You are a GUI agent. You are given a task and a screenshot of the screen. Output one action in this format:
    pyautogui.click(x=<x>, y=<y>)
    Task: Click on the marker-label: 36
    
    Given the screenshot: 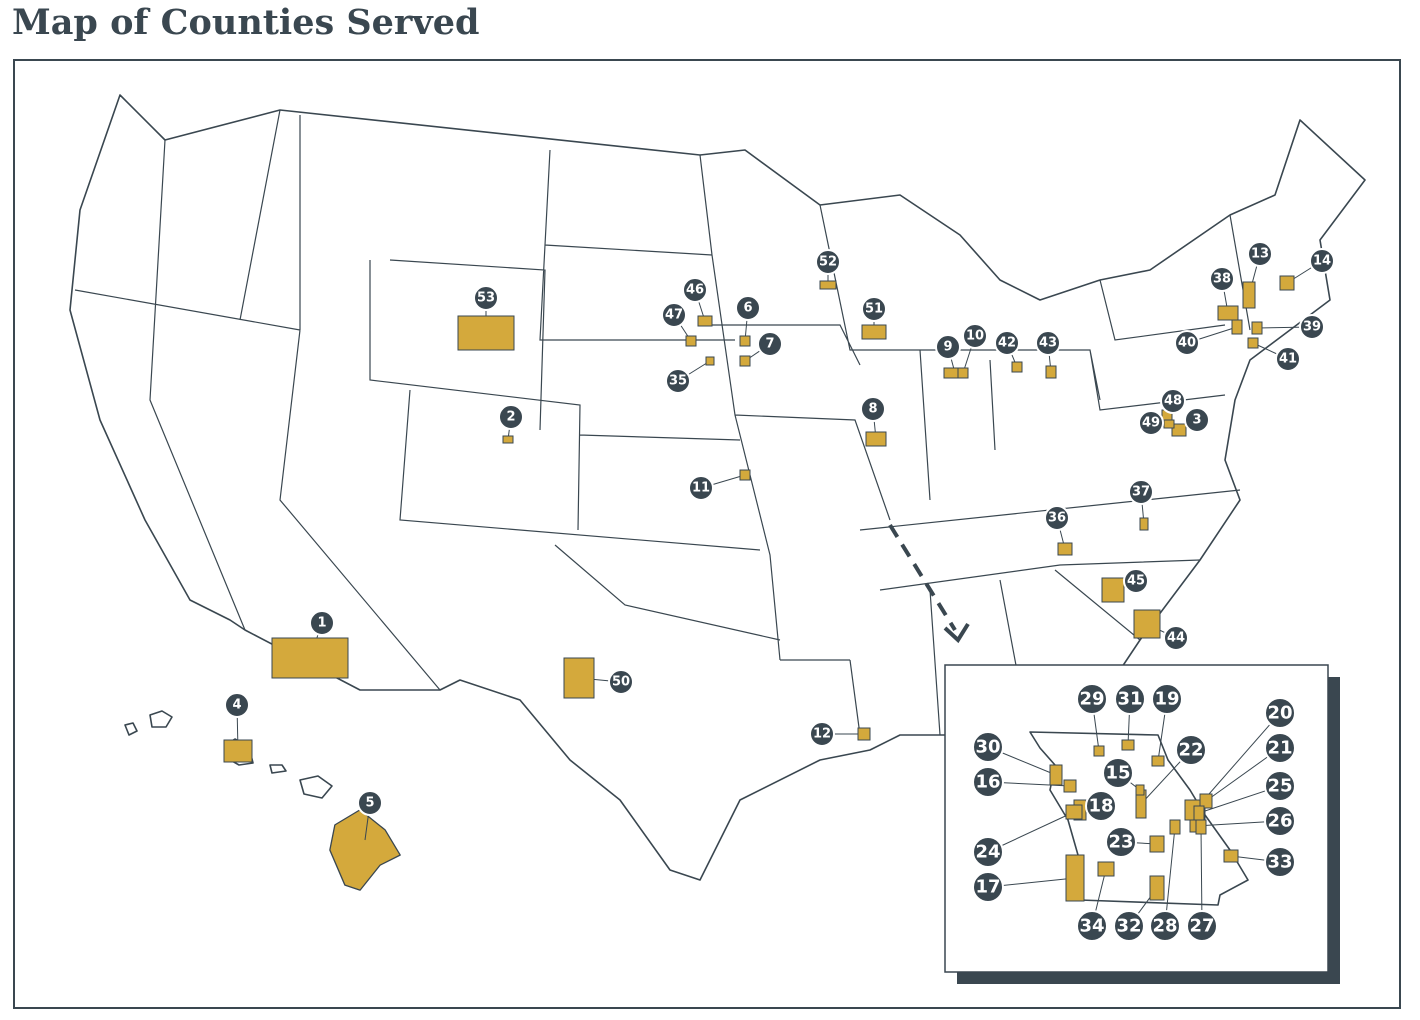 What is the action you would take?
    pyautogui.click(x=1057, y=518)
    